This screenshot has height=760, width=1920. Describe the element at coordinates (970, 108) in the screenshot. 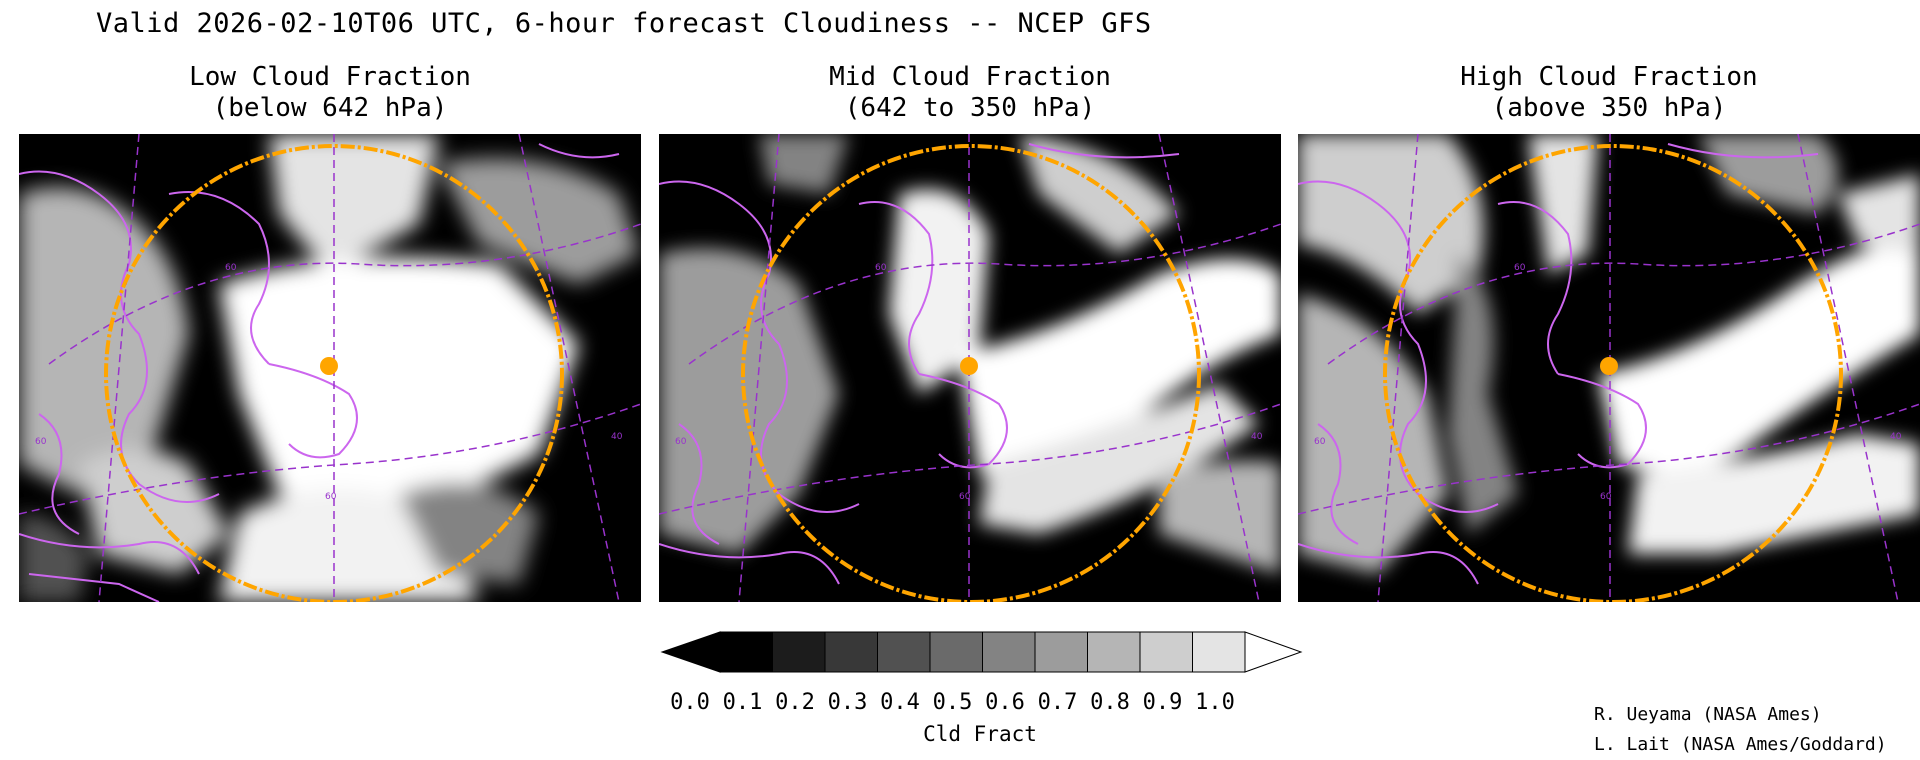

I see `panel-subtitle: (642 to 350 hPa)` at that location.